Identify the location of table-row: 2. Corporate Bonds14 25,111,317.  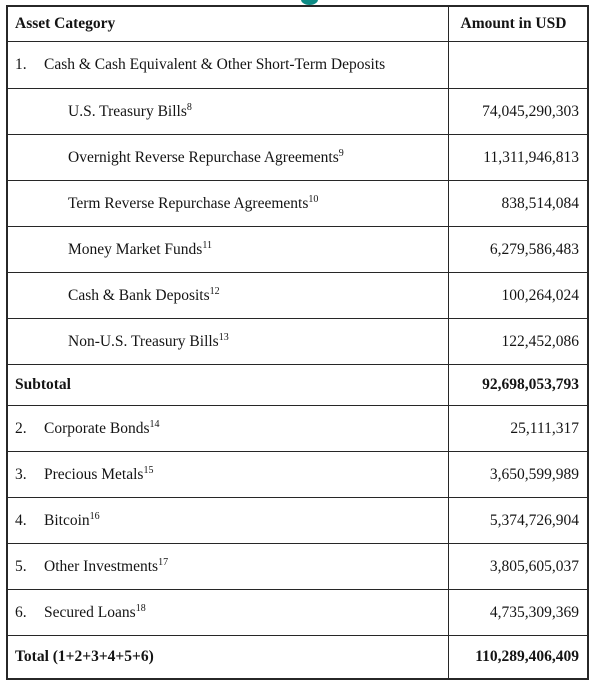
(297, 428).